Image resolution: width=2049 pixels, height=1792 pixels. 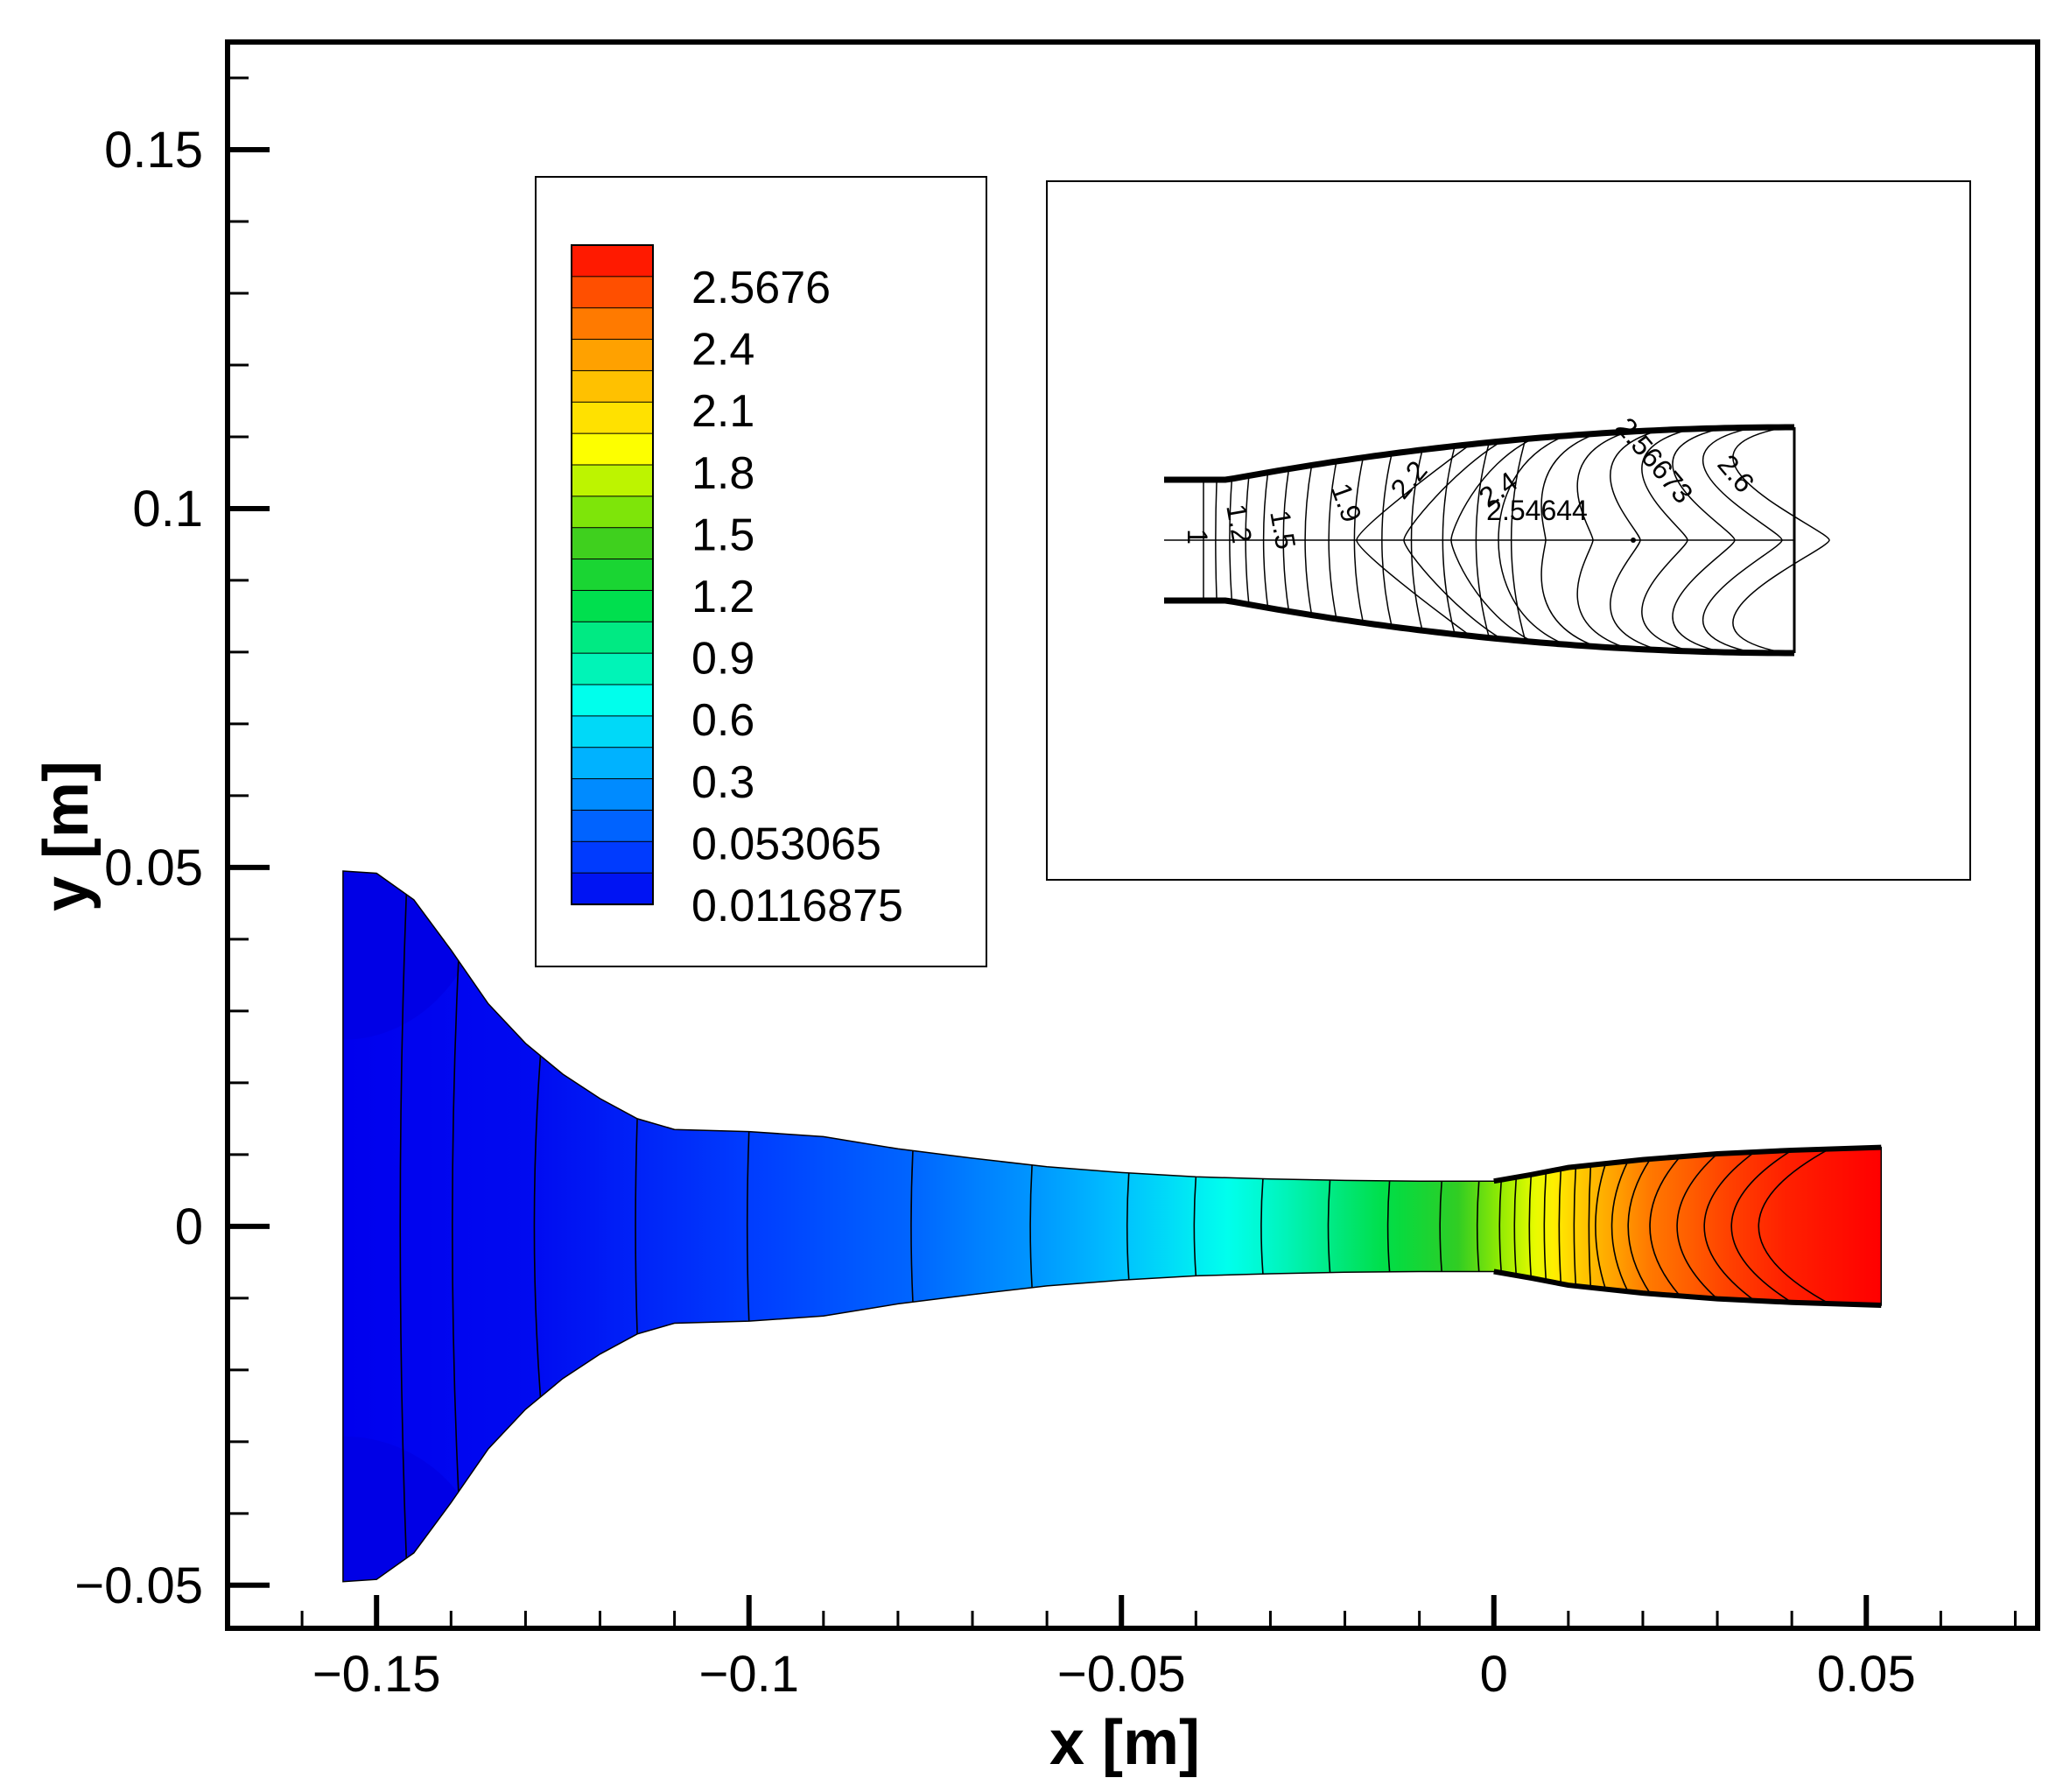 I want to click on inset-max-marker, so click(x=1633, y=540).